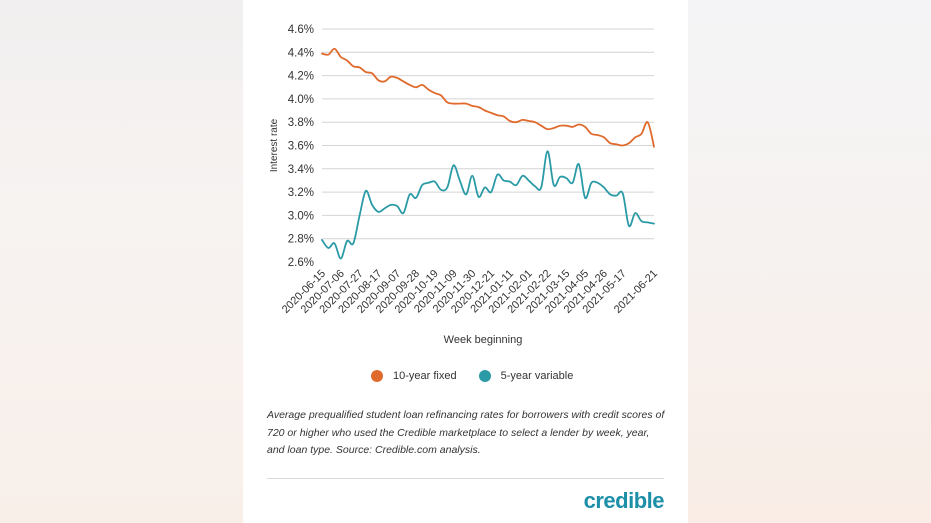 The image size is (931, 523). Describe the element at coordinates (425, 376) in the screenshot. I see `legend-label-10-year-fixed: 10-year fixed` at that location.